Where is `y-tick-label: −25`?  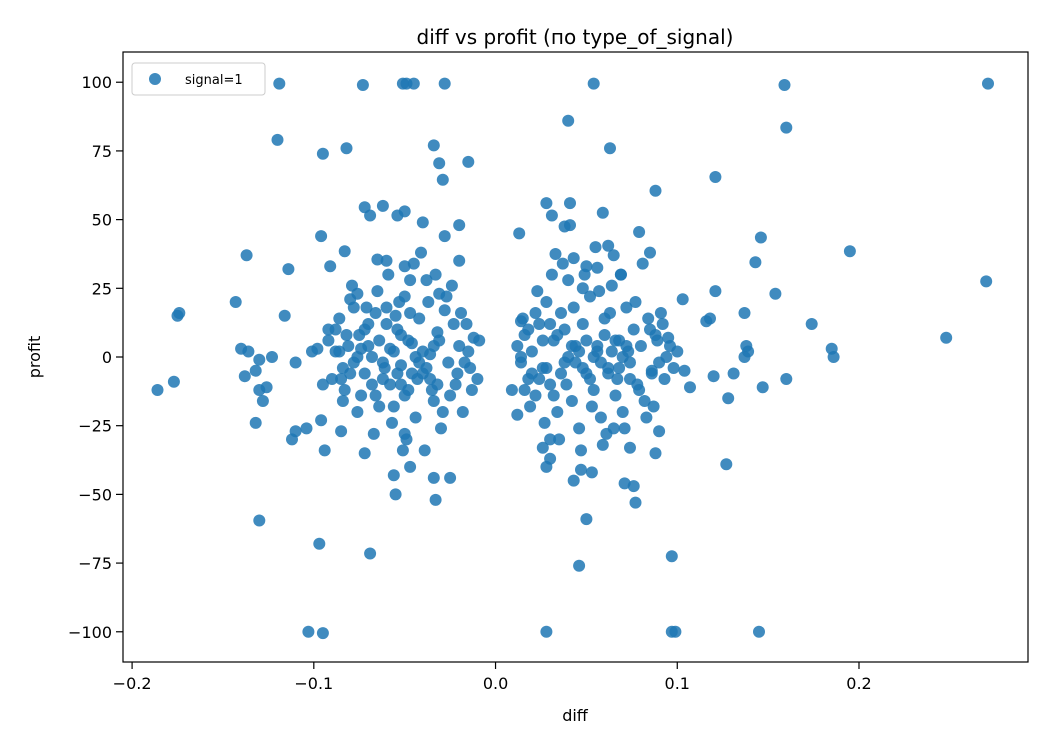
y-tick-label: −25 is located at coordinates (95, 426).